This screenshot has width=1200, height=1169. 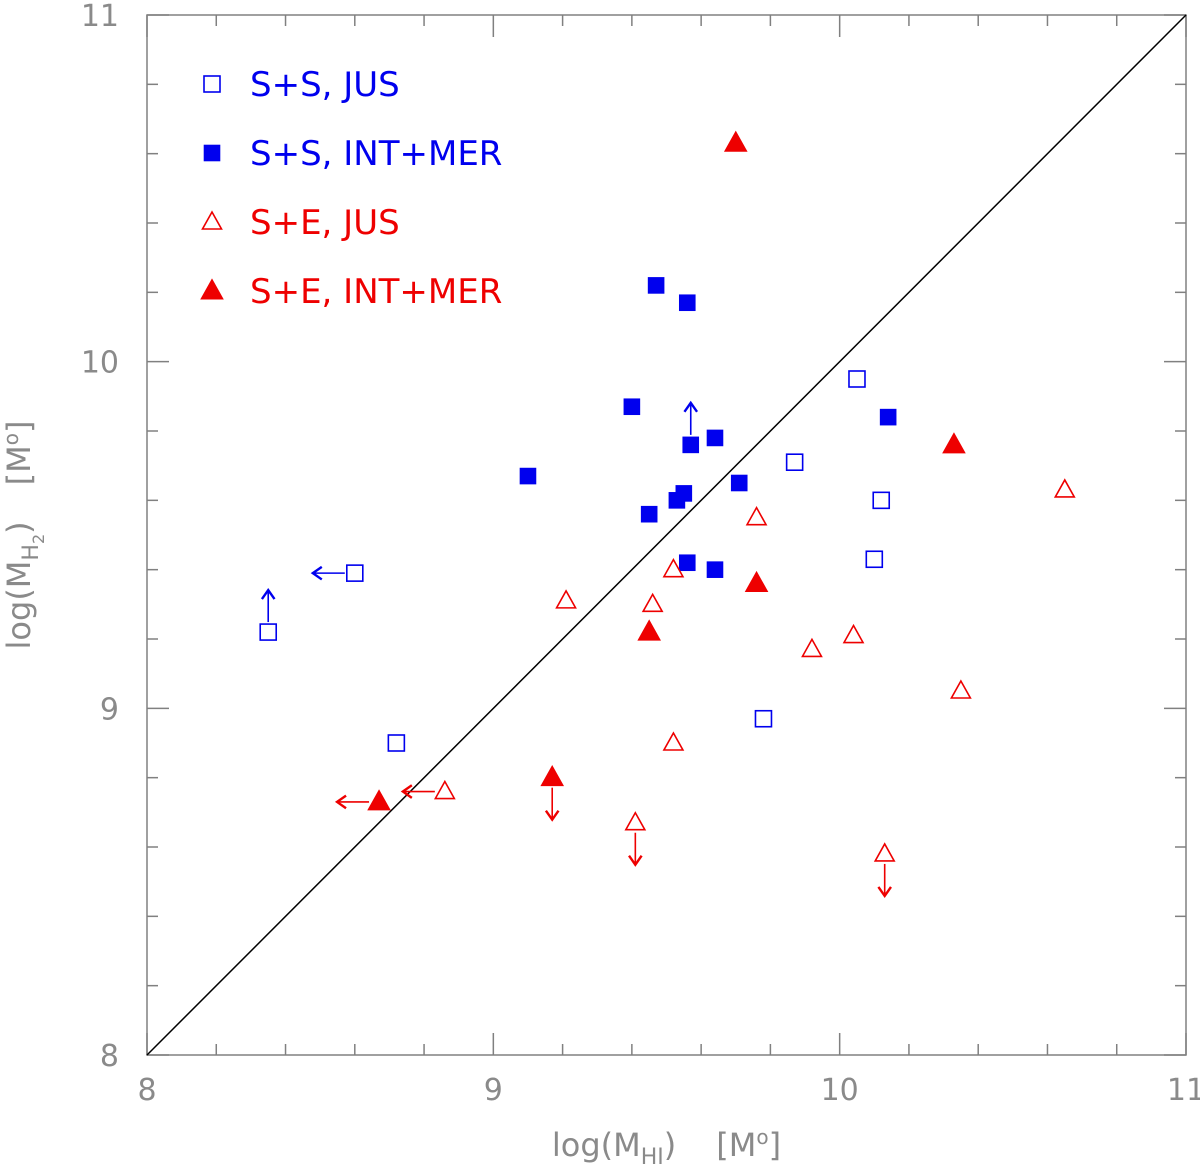 What do you see at coordinates (100, 363) in the screenshot?
I see `y-tick-label: 10` at bounding box center [100, 363].